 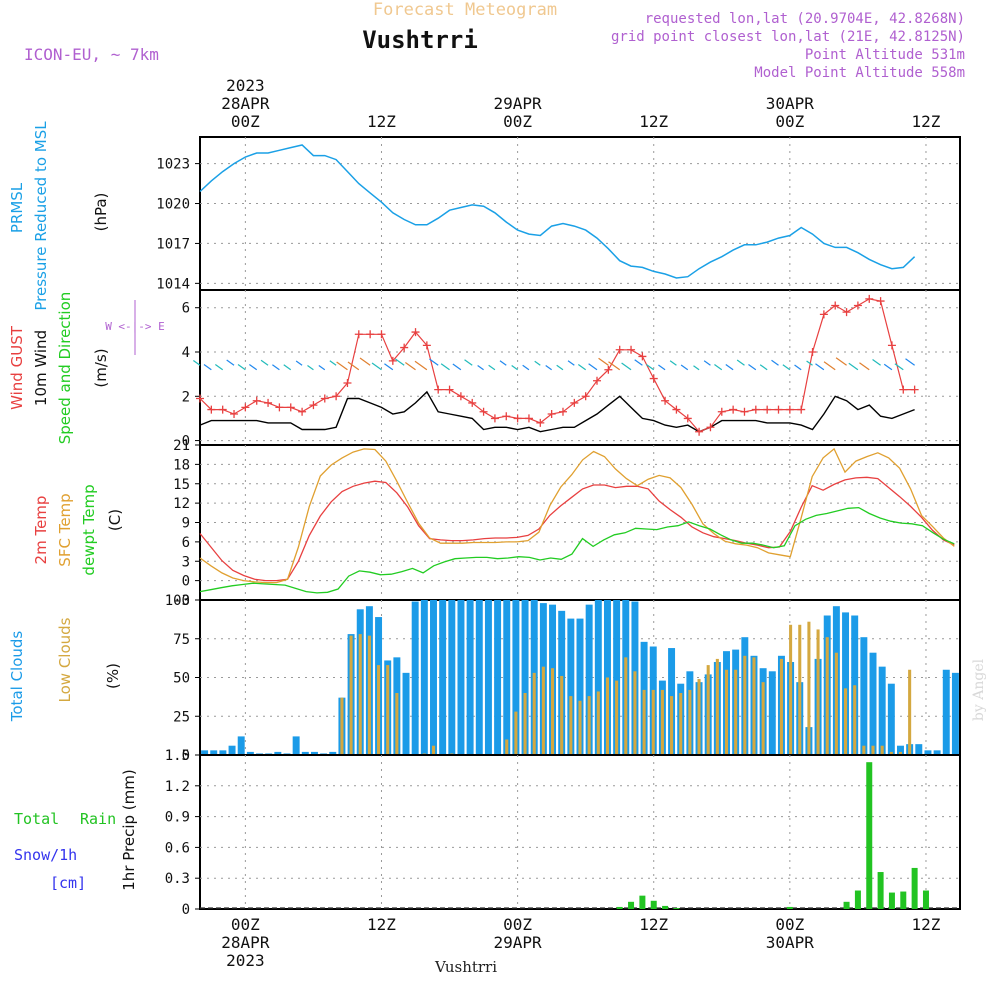 I want to click on clouds-panel: 0 25 50 75 100, so click(x=563, y=678).